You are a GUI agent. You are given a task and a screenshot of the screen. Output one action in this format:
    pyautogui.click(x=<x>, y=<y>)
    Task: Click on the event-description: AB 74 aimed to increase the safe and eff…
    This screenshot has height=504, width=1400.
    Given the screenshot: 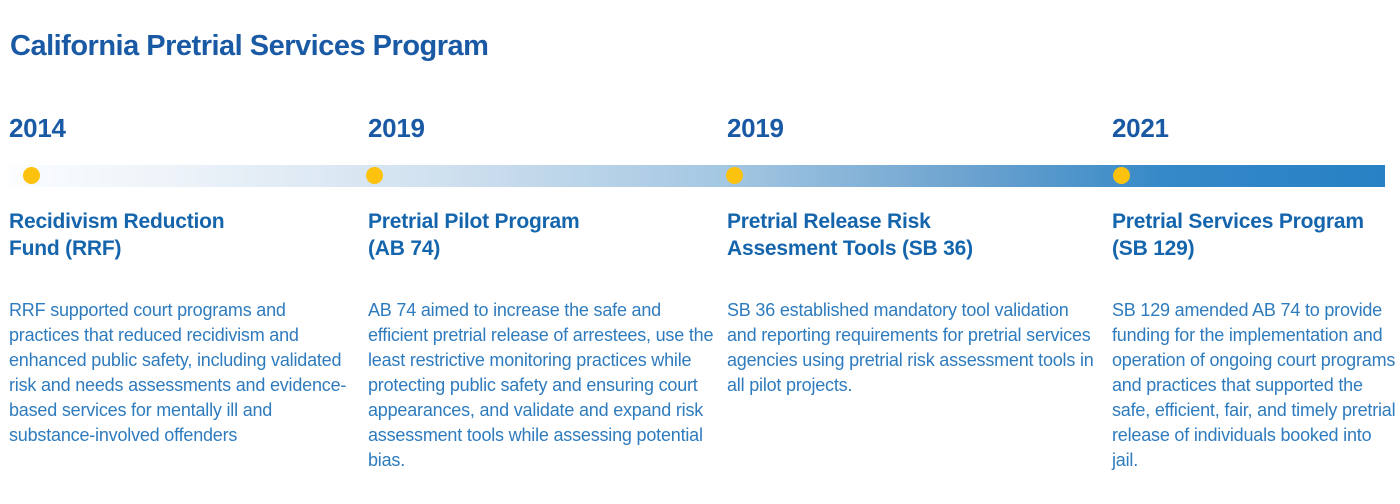 What is the action you would take?
    pyautogui.click(x=541, y=385)
    